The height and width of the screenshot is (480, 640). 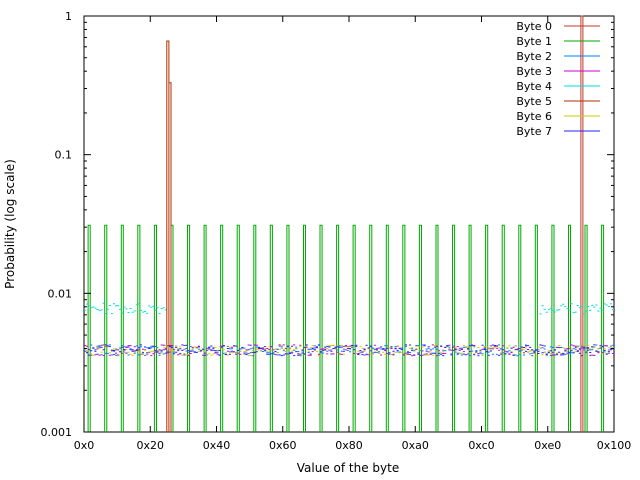 What do you see at coordinates (283, 445) in the screenshot?
I see `x-tick-label: 0x60` at bounding box center [283, 445].